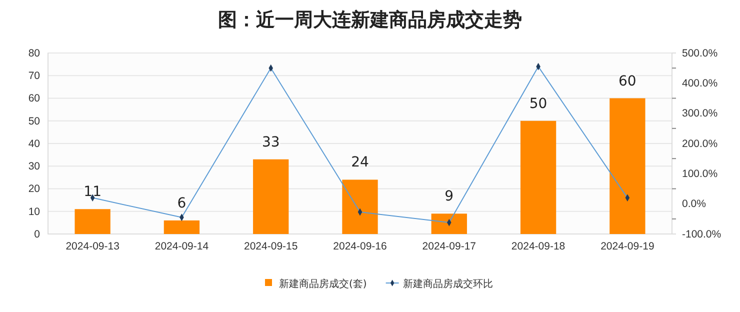 The image size is (740, 312). Describe the element at coordinates (181, 203) in the screenshot. I see `data-label: 6` at that location.